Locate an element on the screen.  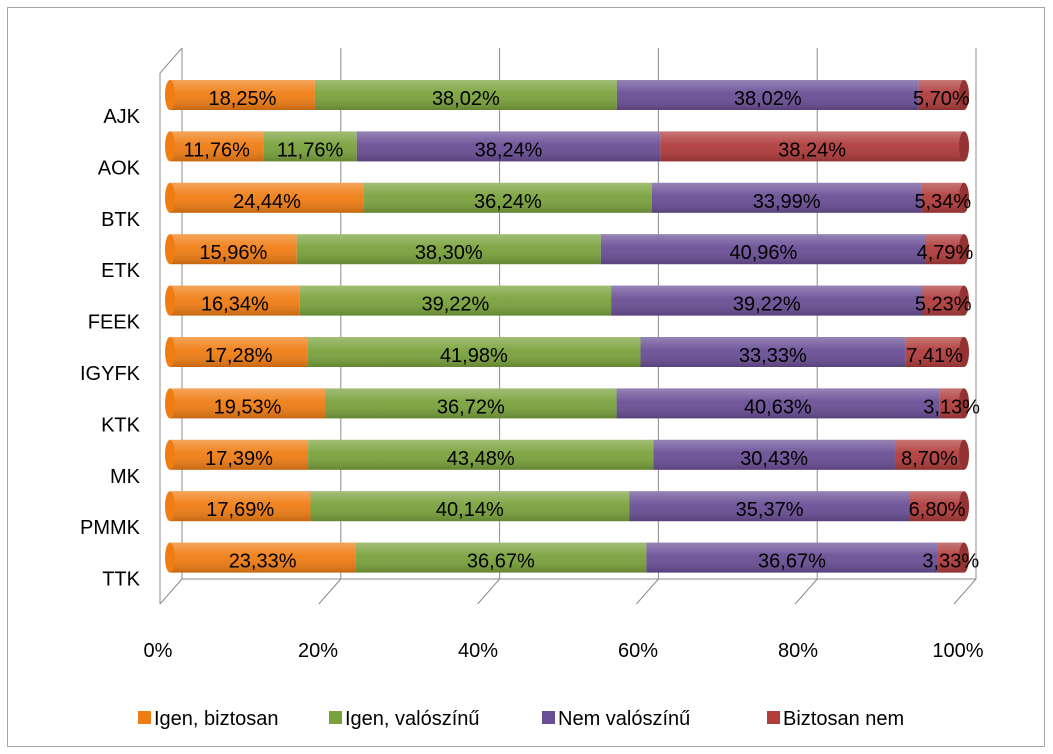
data-label: 40,63% is located at coordinates (778, 407).